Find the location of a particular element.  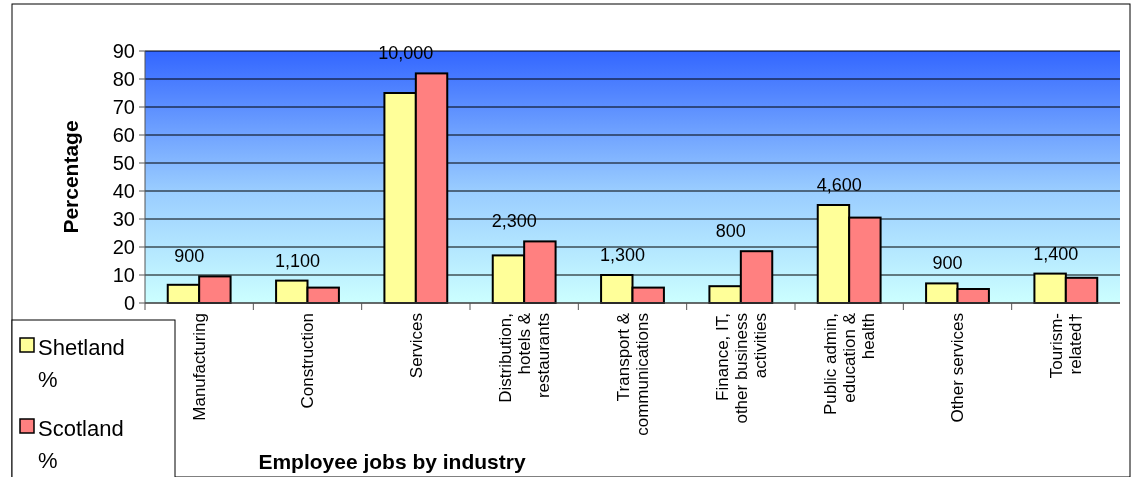

y-tick-label: 40 is located at coordinates (123, 191).